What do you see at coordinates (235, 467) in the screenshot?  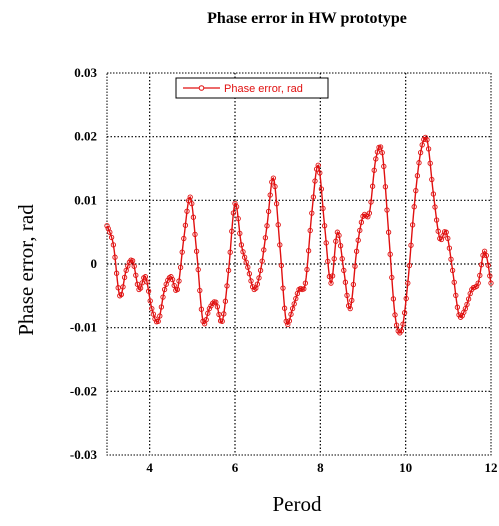 I see `x-tick-label: 6` at bounding box center [235, 467].